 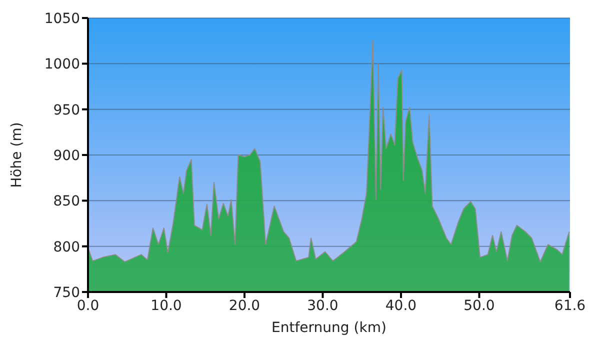 What do you see at coordinates (401, 306) in the screenshot?
I see `x-tick-label: 40.0` at bounding box center [401, 306].